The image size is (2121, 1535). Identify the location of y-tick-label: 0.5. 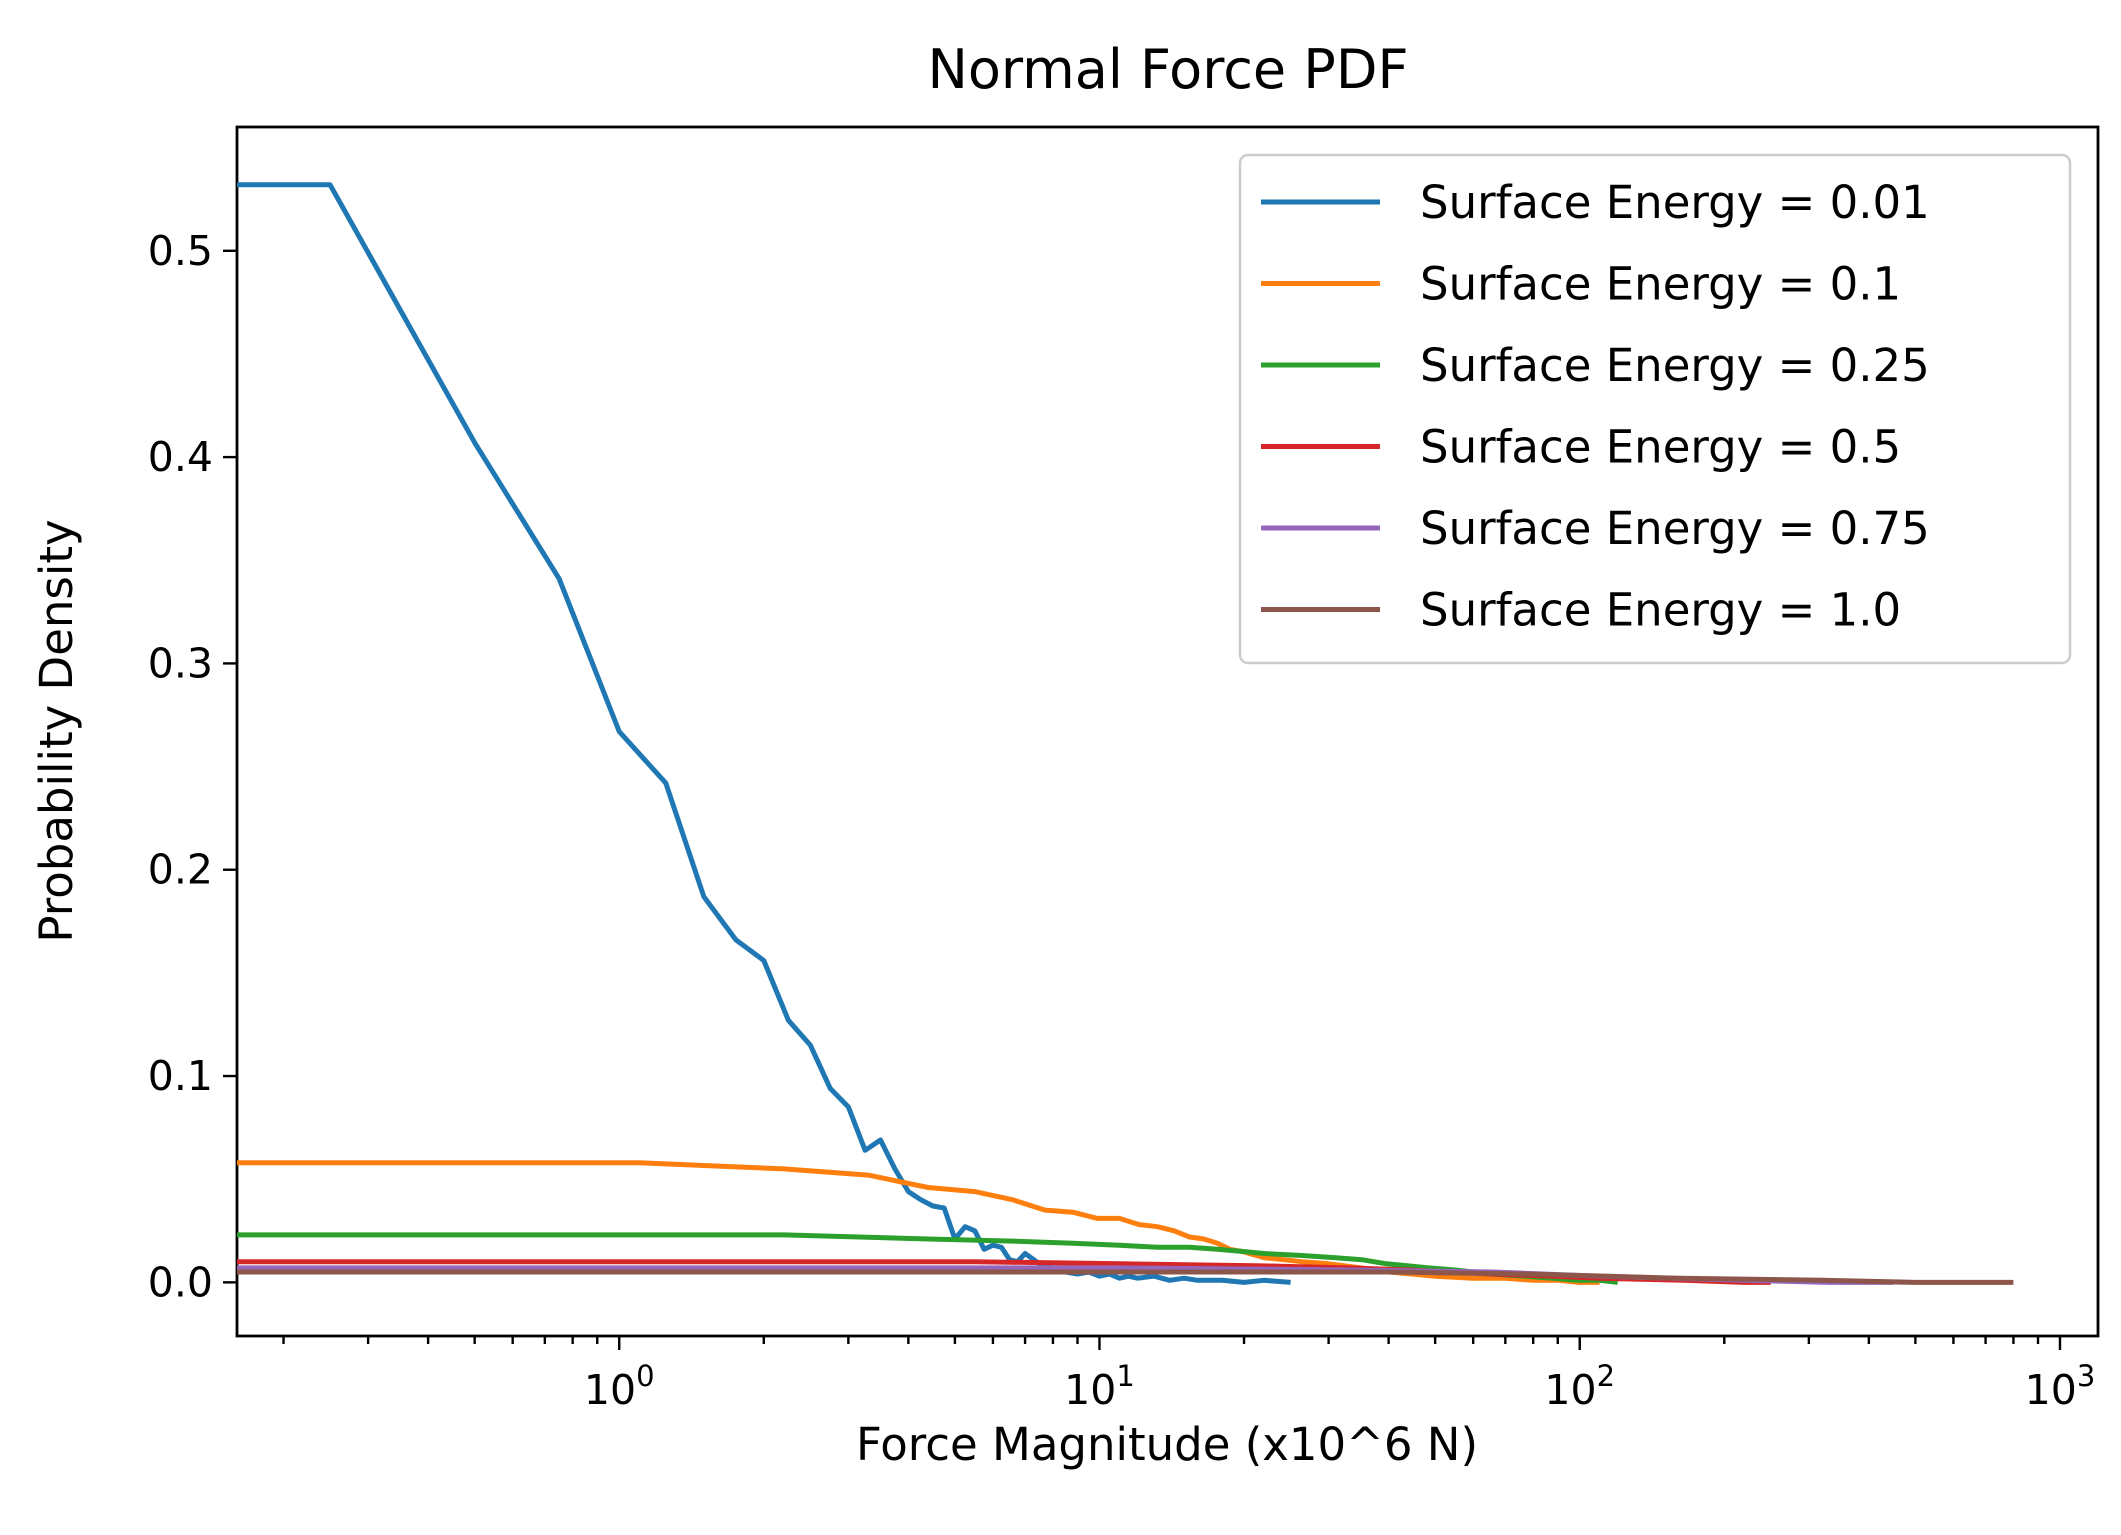
(180, 251).